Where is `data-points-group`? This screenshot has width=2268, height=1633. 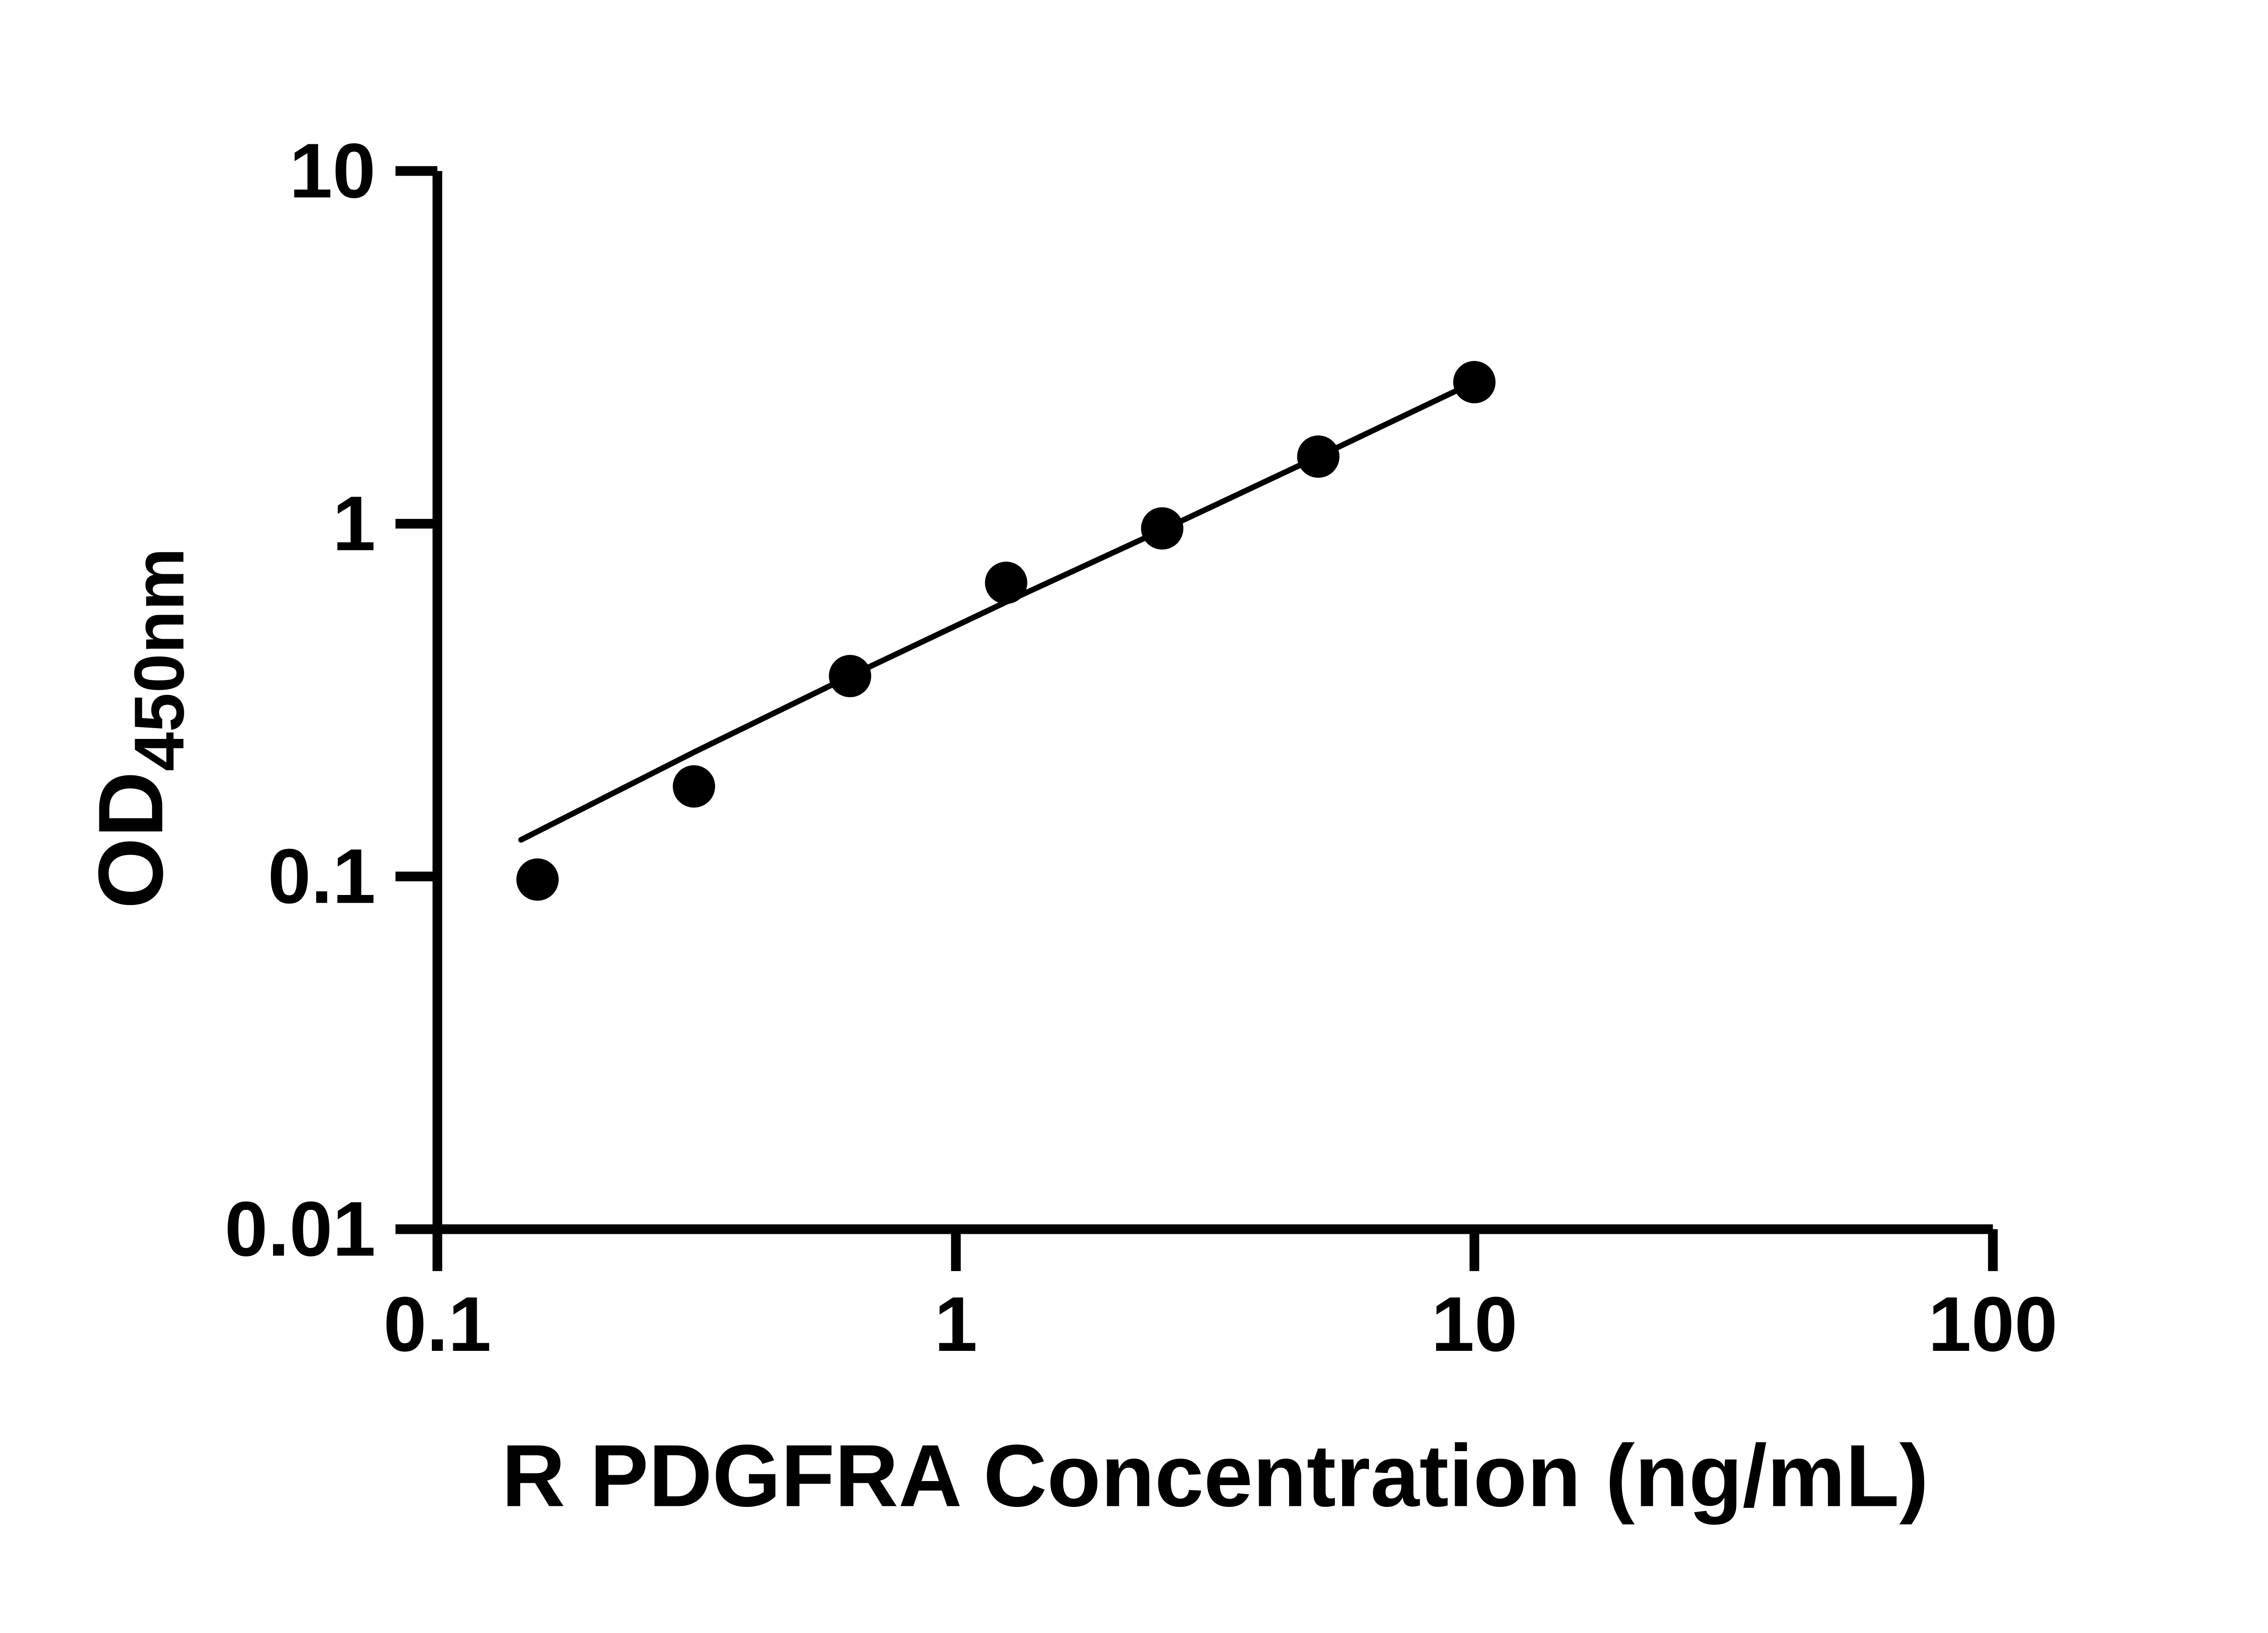
data-points-group is located at coordinates (1006, 631).